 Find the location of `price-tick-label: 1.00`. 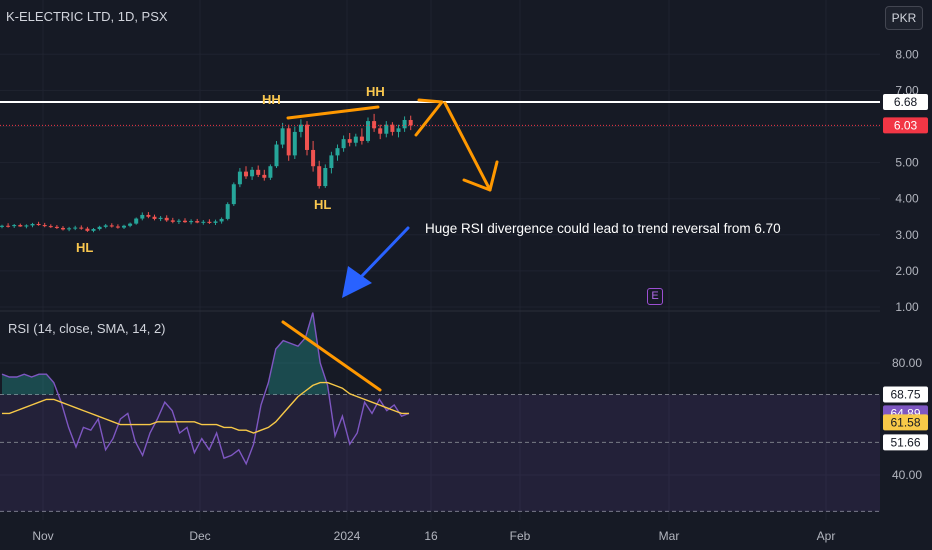

price-tick-label: 1.00 is located at coordinates (907, 307).